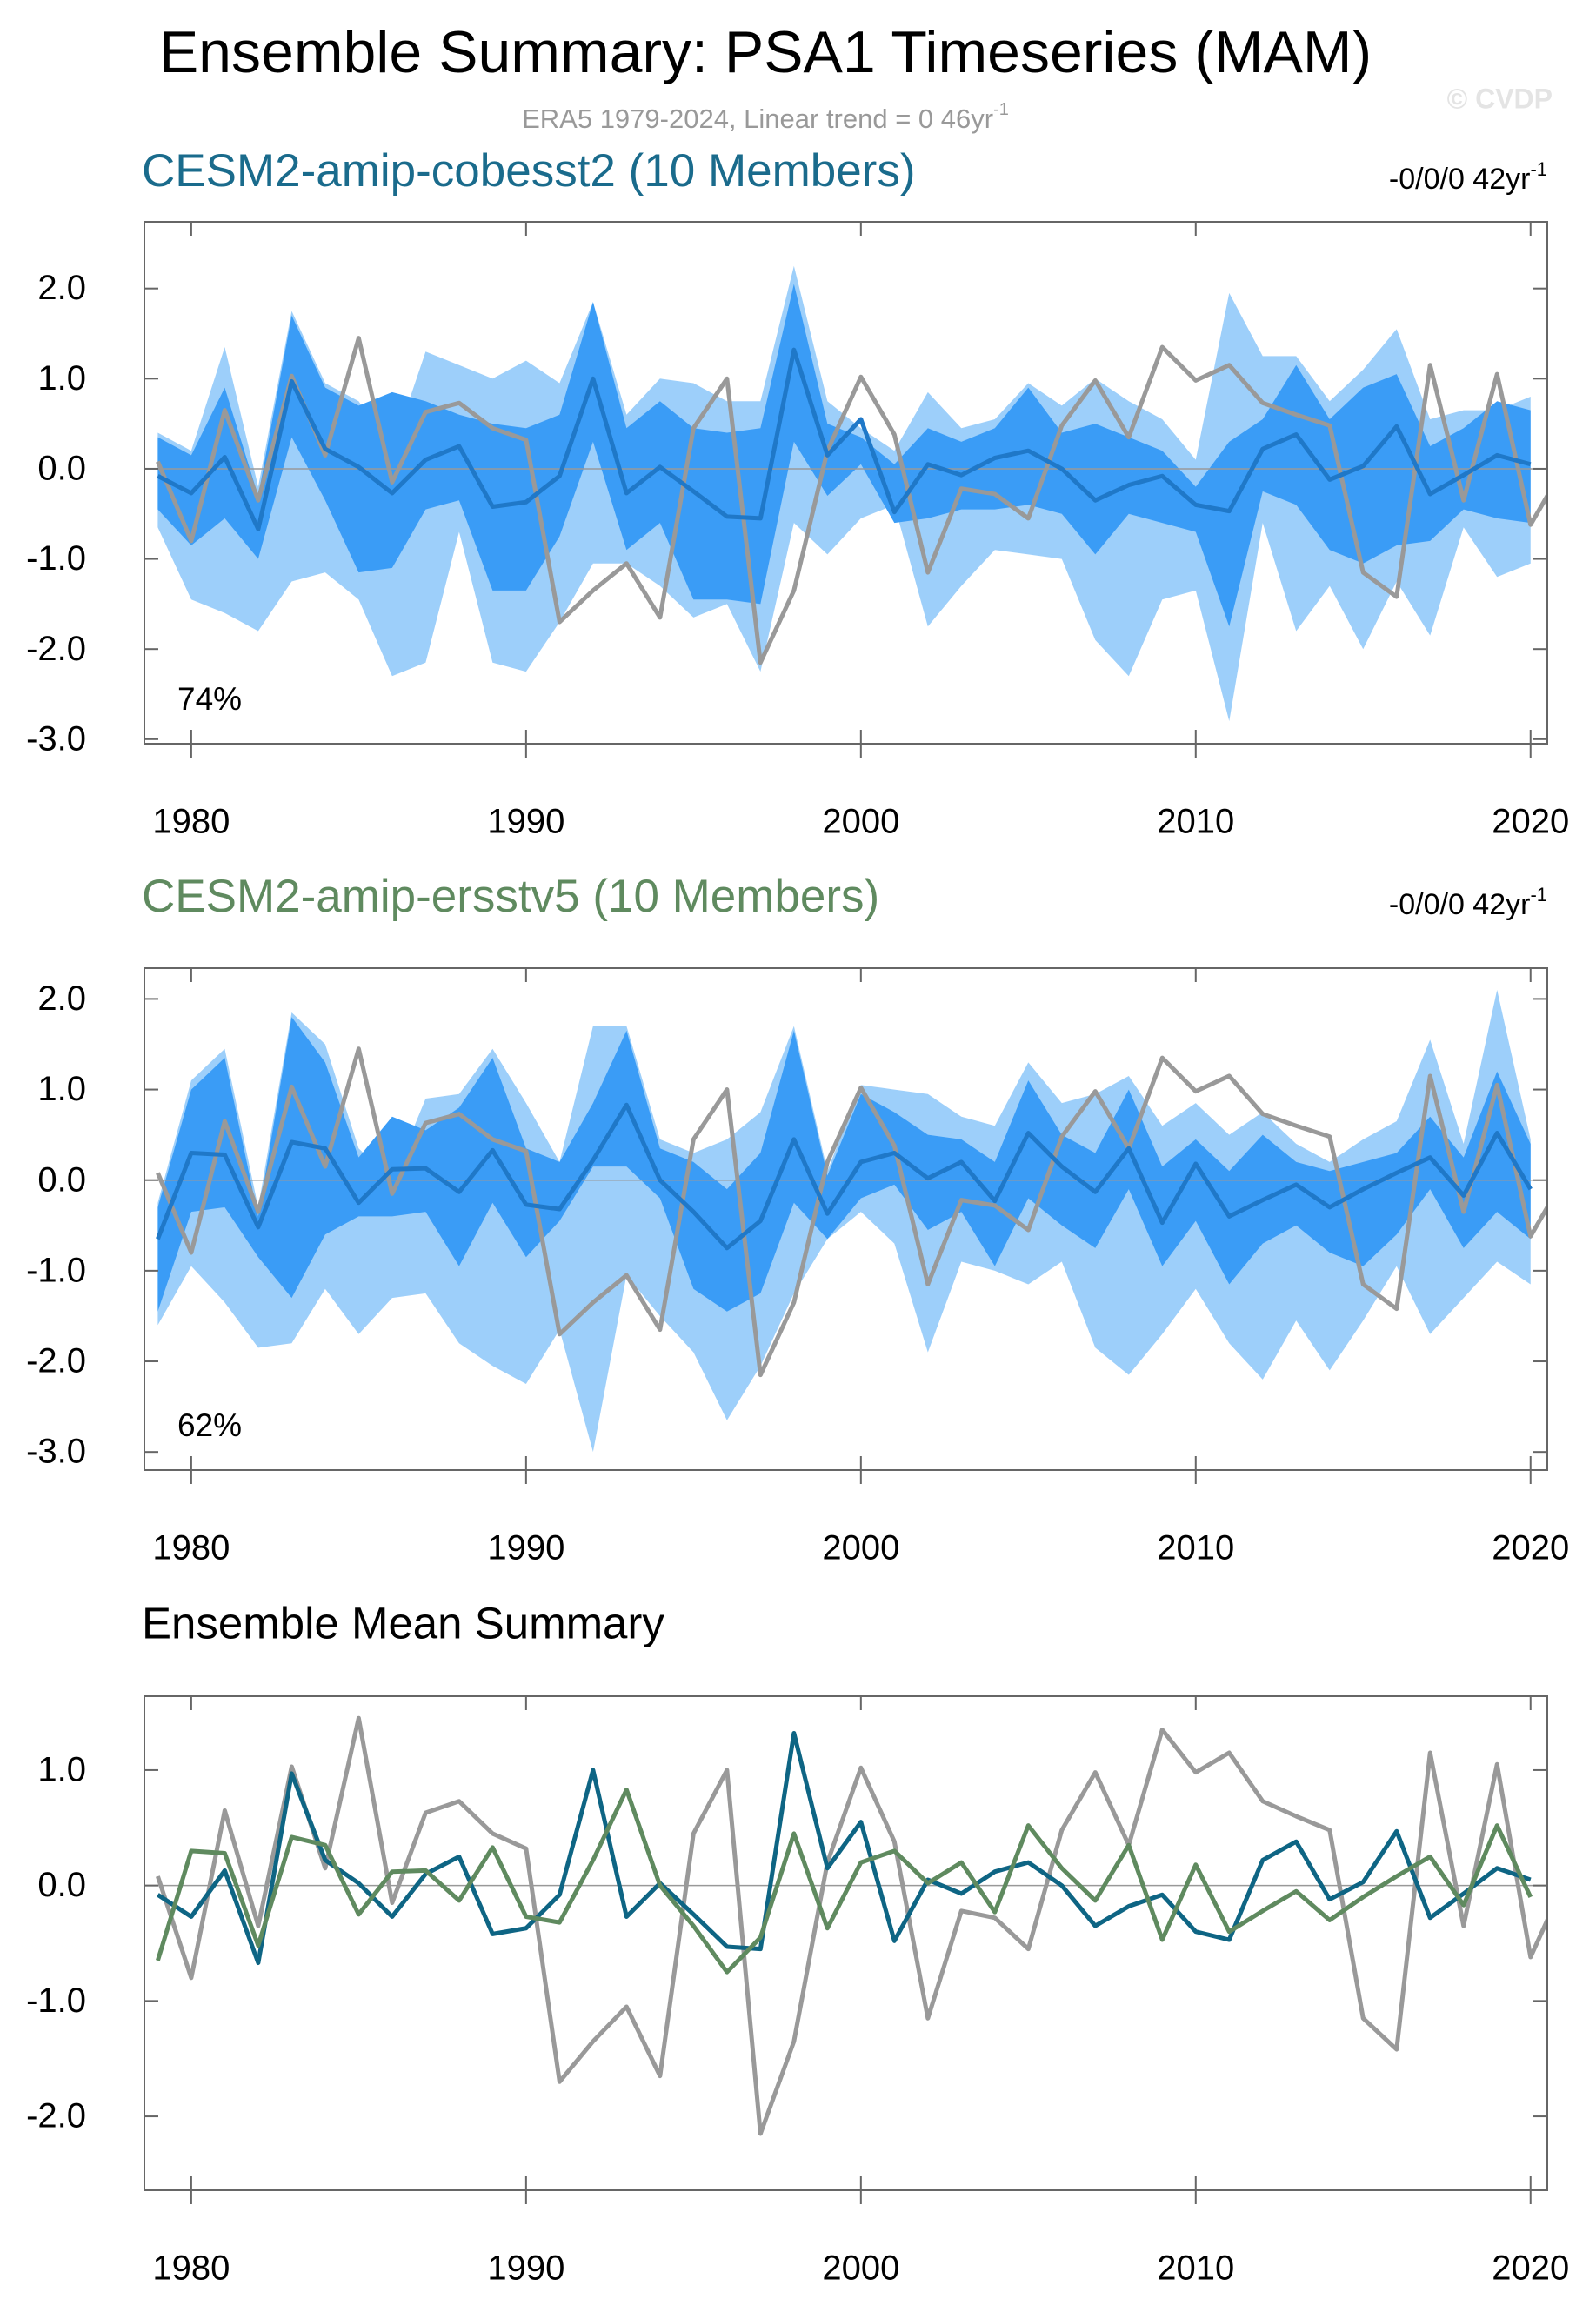 The height and width of the screenshot is (2319, 1596). What do you see at coordinates (757, 119) in the screenshot?
I see `subtitle-text: ERA5 1979-2024, Linear trend = 0 46yr` at bounding box center [757, 119].